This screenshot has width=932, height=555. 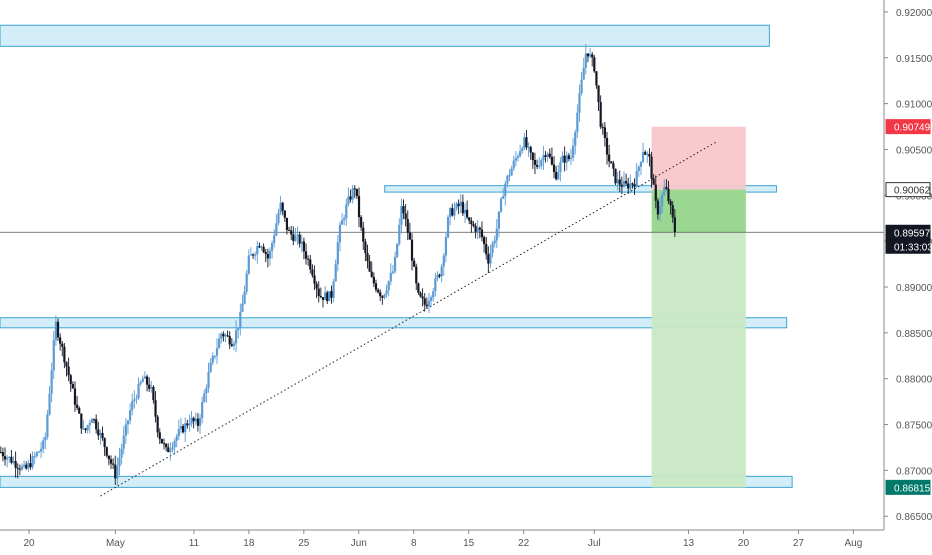 I want to click on take-profit-zone, so click(x=698, y=338).